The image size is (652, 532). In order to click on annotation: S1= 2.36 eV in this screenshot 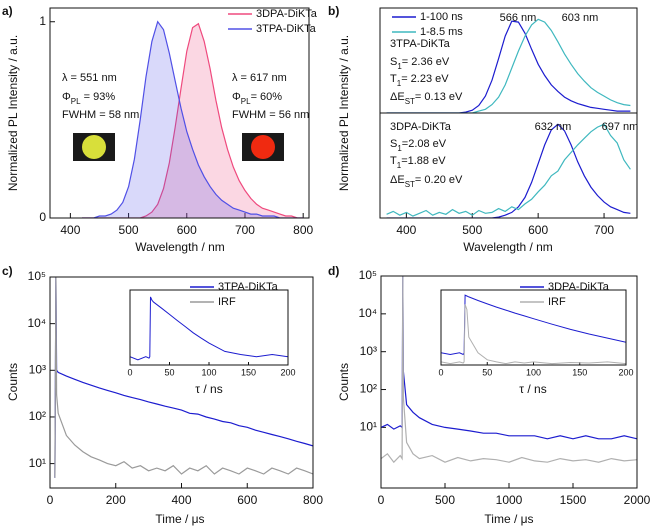, I will do `click(420, 63)`.